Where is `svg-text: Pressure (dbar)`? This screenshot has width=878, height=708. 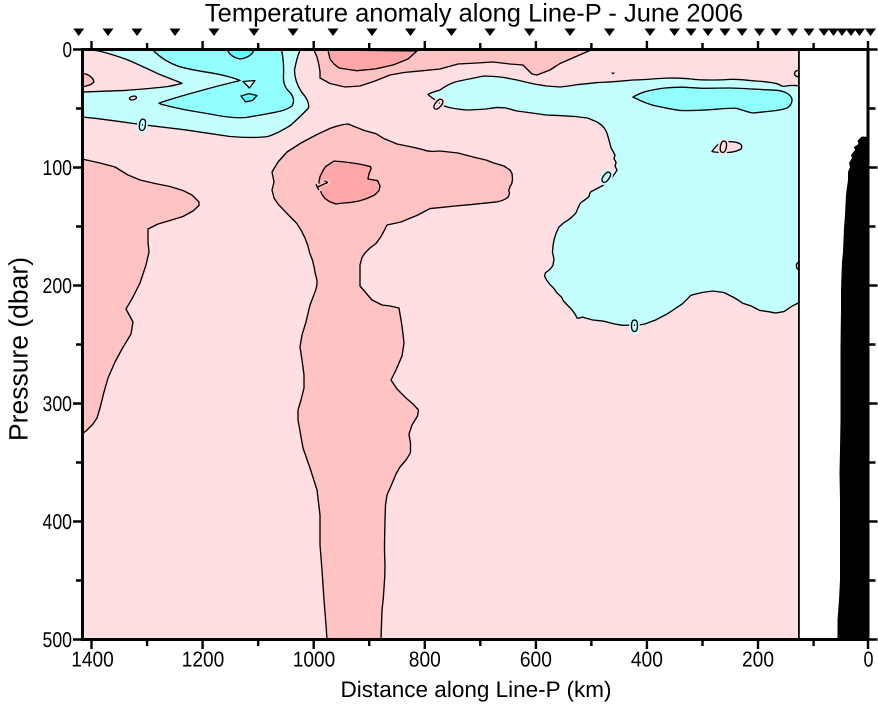
svg-text: Pressure (dbar) is located at coordinates (19, 349).